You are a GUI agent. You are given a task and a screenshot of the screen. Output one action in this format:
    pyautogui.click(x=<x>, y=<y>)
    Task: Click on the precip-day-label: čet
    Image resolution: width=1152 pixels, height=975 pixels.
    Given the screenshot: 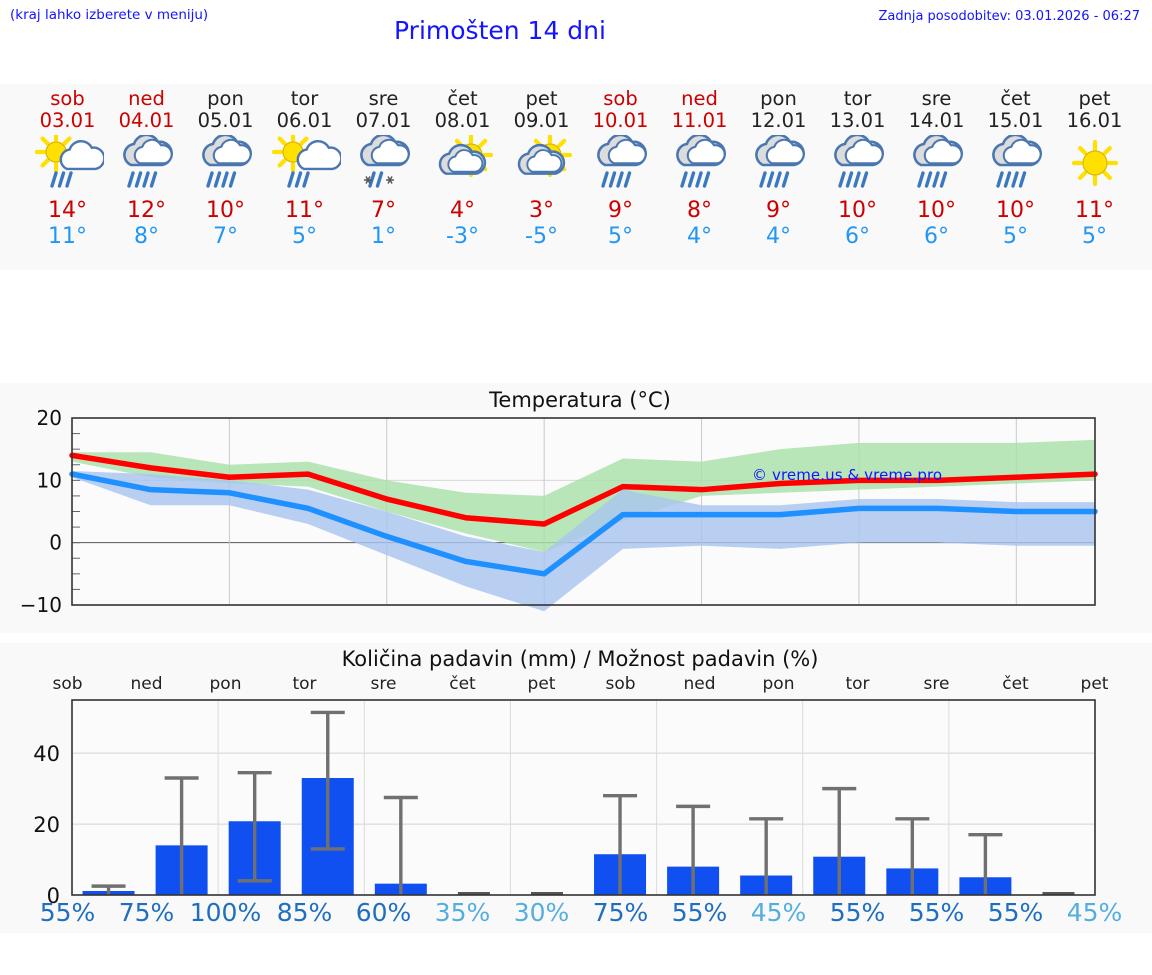 What is the action you would take?
    pyautogui.click(x=462, y=684)
    